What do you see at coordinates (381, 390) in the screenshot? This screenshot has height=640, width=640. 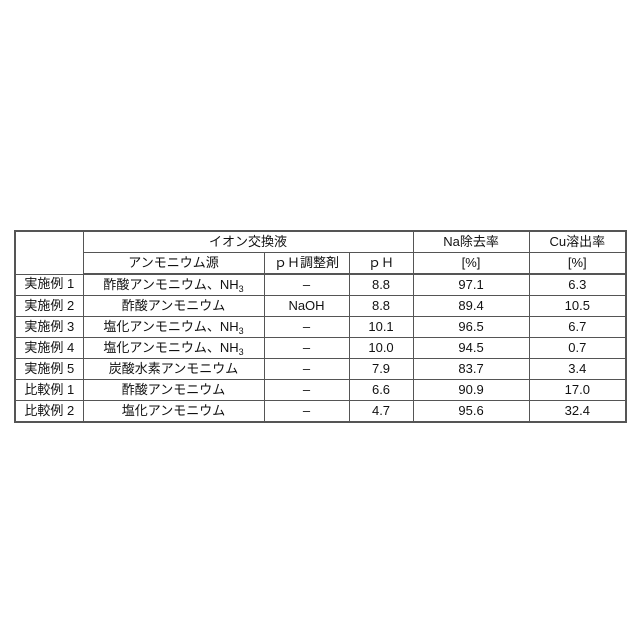 I see `cell-ph: 6.6` at bounding box center [381, 390].